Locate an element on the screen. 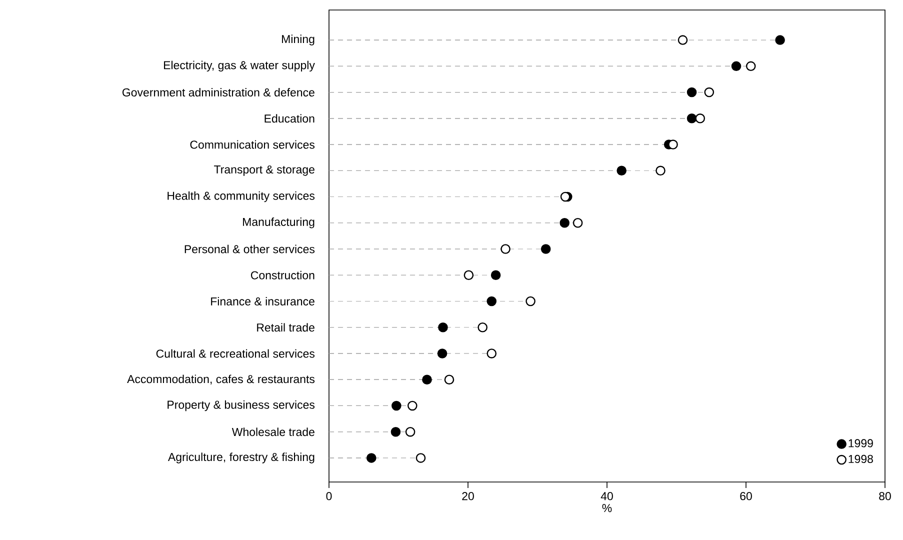  y-tick-label: Retail trade is located at coordinates (285, 327).